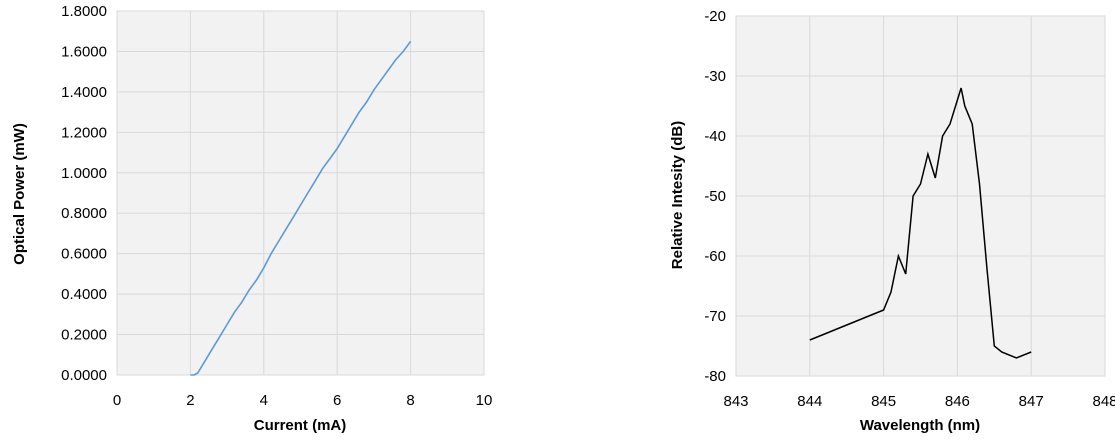 The height and width of the screenshot is (442, 1115). Describe the element at coordinates (84, 213) in the screenshot. I see `y-tick-label: 0.8000` at that location.